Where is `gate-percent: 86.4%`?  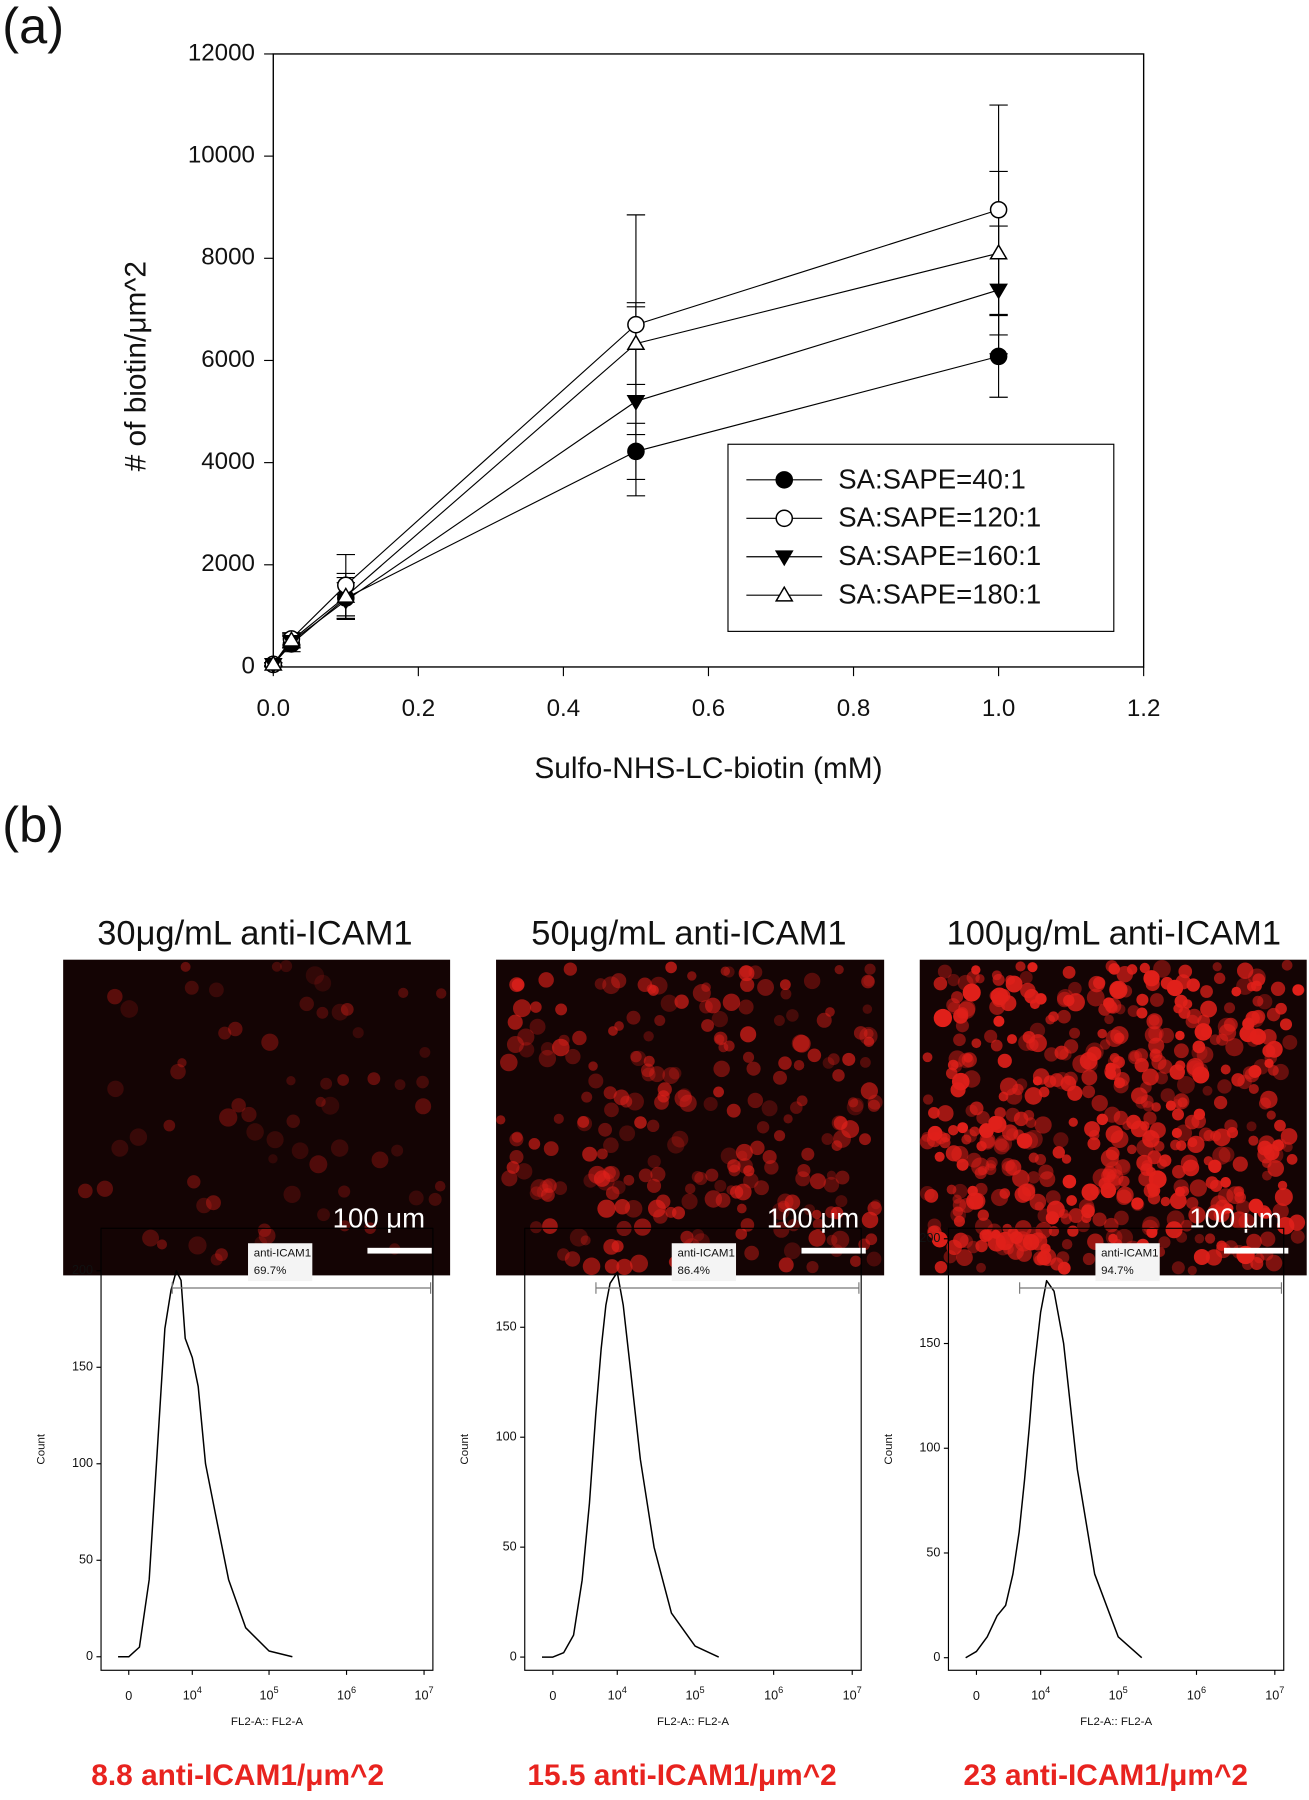 gate-percent: 86.4% is located at coordinates (693, 1271).